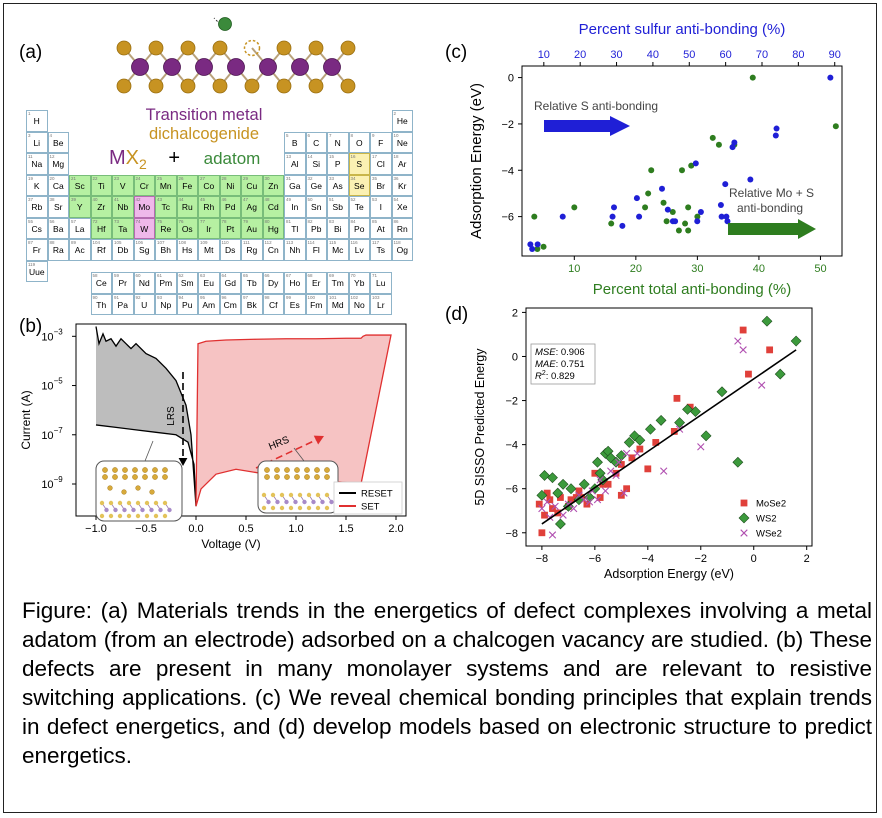  Describe the element at coordinates (402, 164) in the screenshot. I see `element-symbol: Ar` at that location.